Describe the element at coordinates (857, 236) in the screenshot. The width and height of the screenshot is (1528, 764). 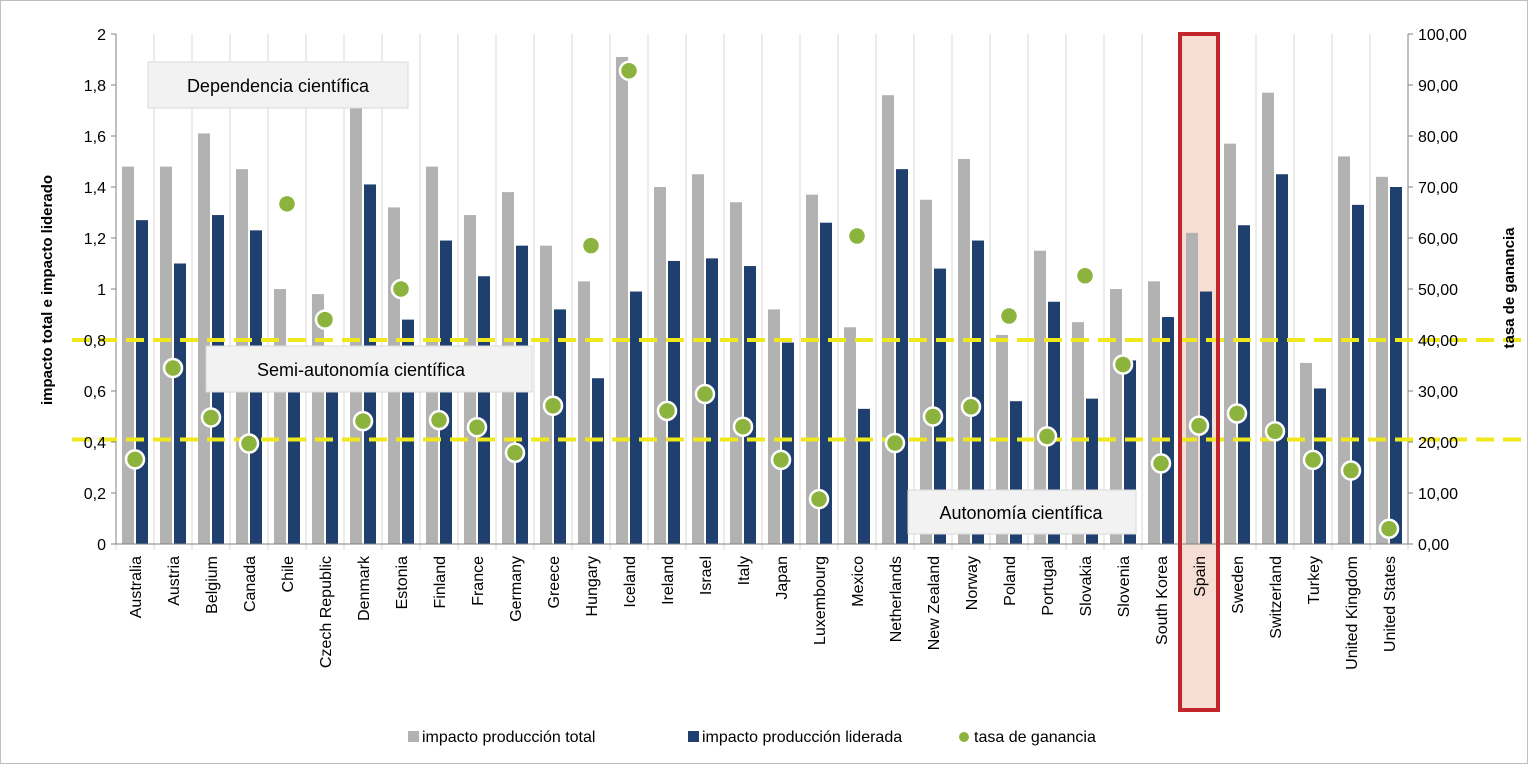
I see `point-ganancia-mexico` at that location.